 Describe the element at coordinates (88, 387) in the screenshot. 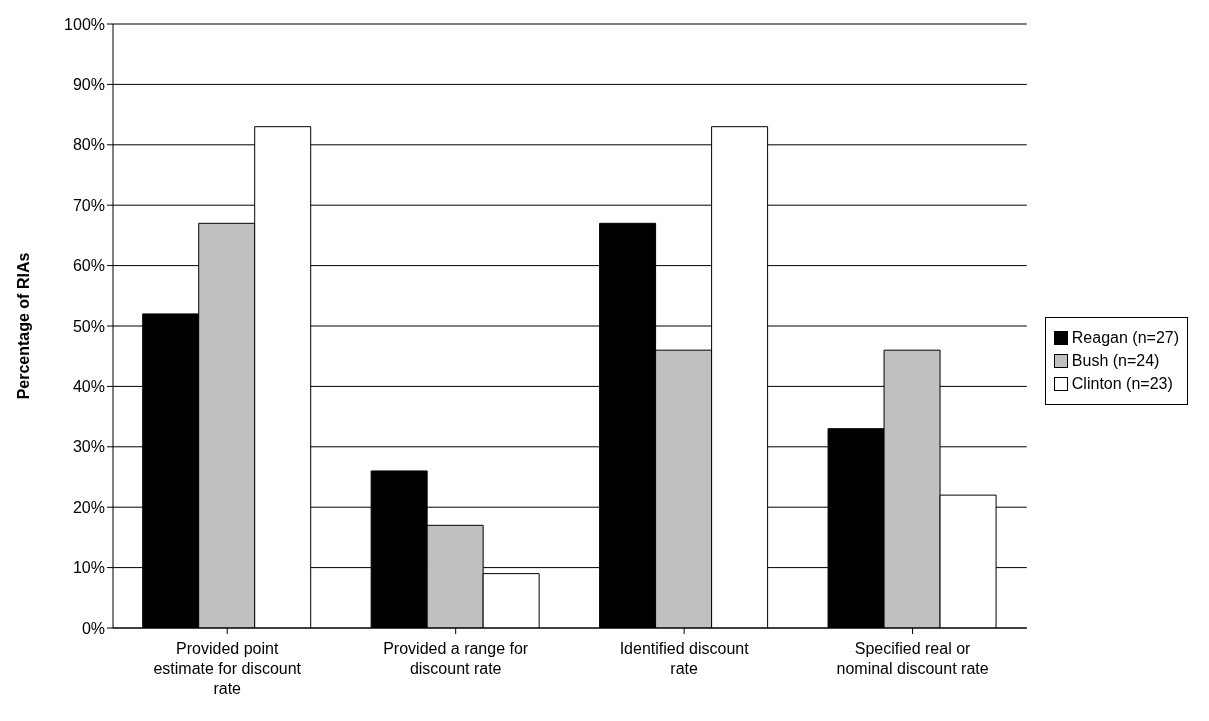

I see `y-tick-label: 40%` at that location.